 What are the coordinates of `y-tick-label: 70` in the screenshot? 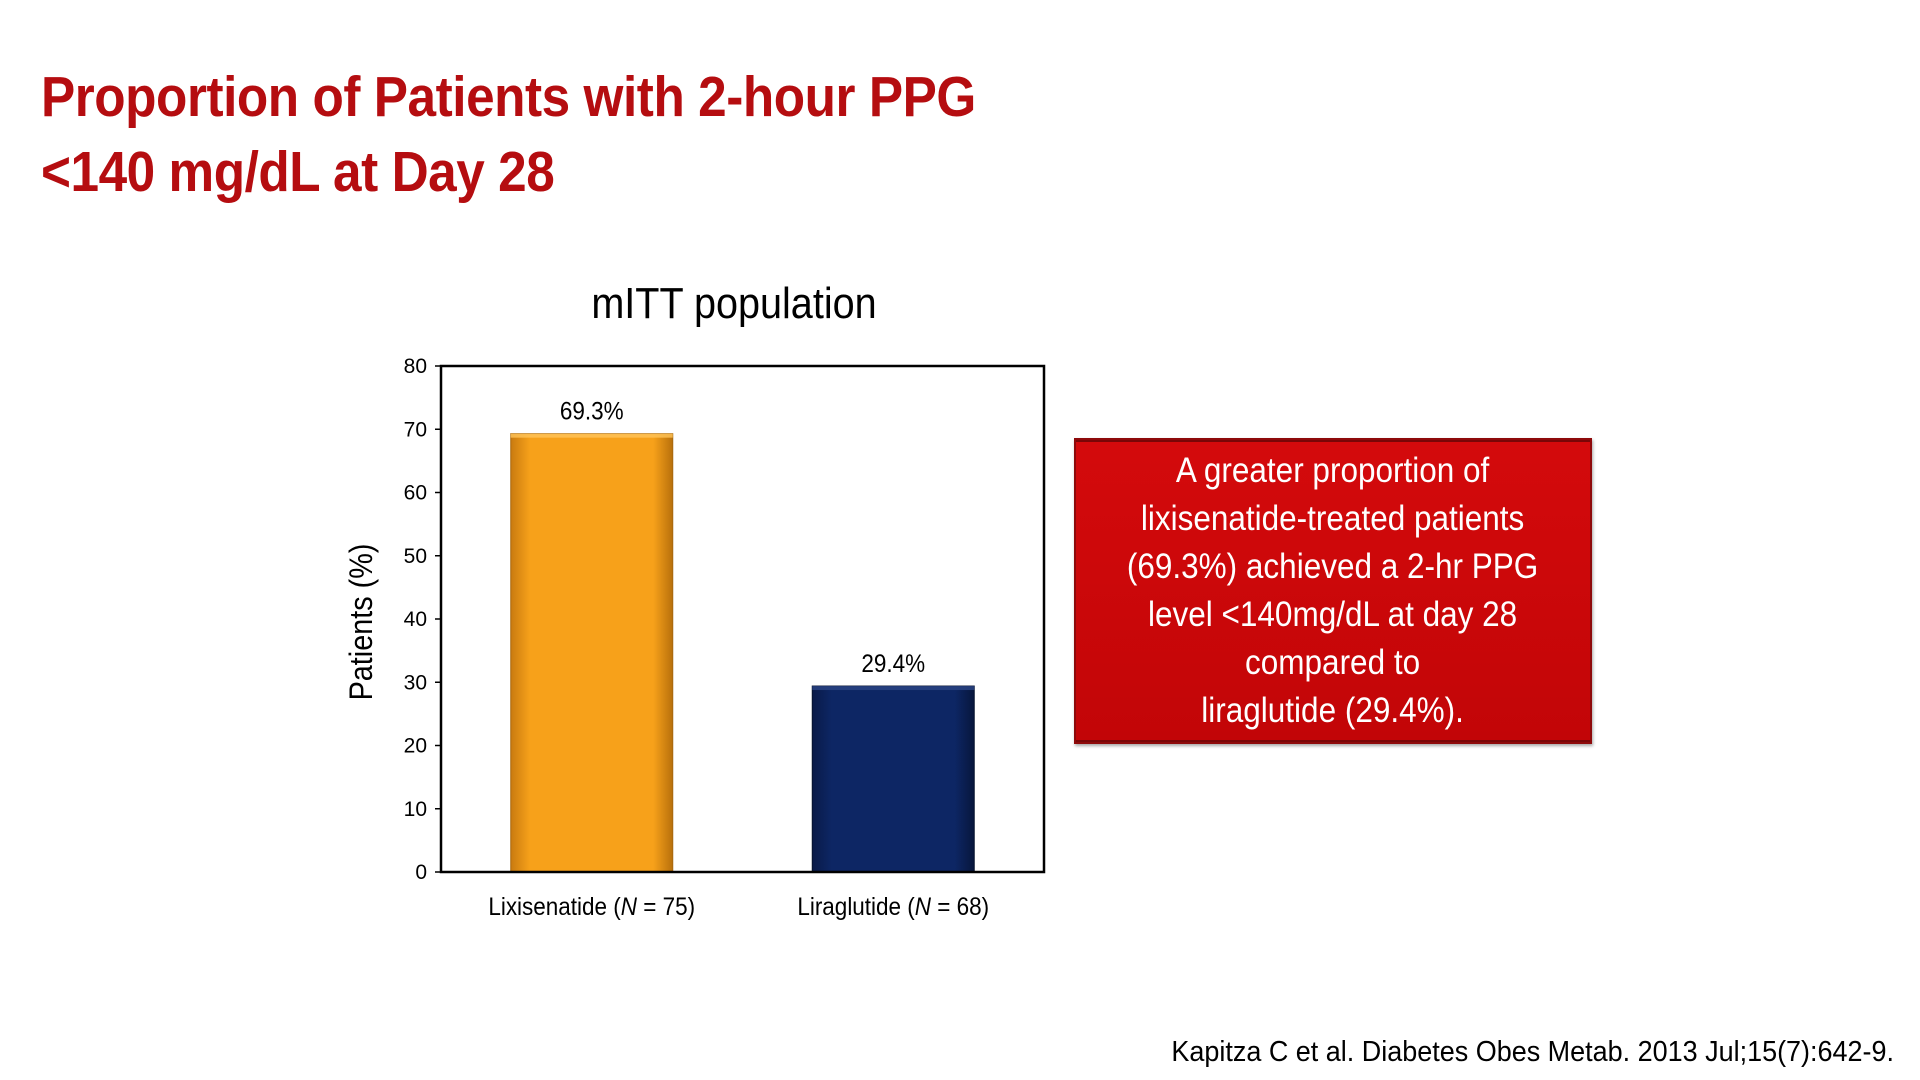 It's located at (415, 429).